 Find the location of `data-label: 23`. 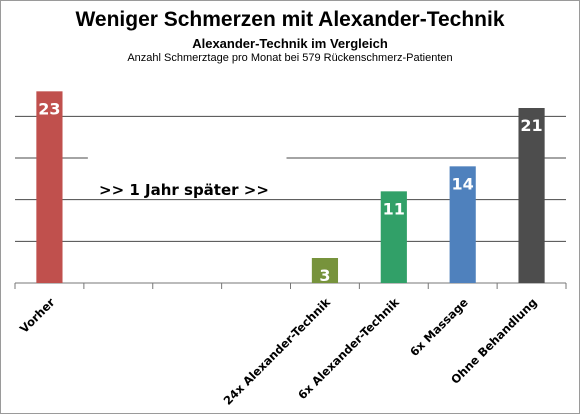

data-label: 23 is located at coordinates (49, 108).